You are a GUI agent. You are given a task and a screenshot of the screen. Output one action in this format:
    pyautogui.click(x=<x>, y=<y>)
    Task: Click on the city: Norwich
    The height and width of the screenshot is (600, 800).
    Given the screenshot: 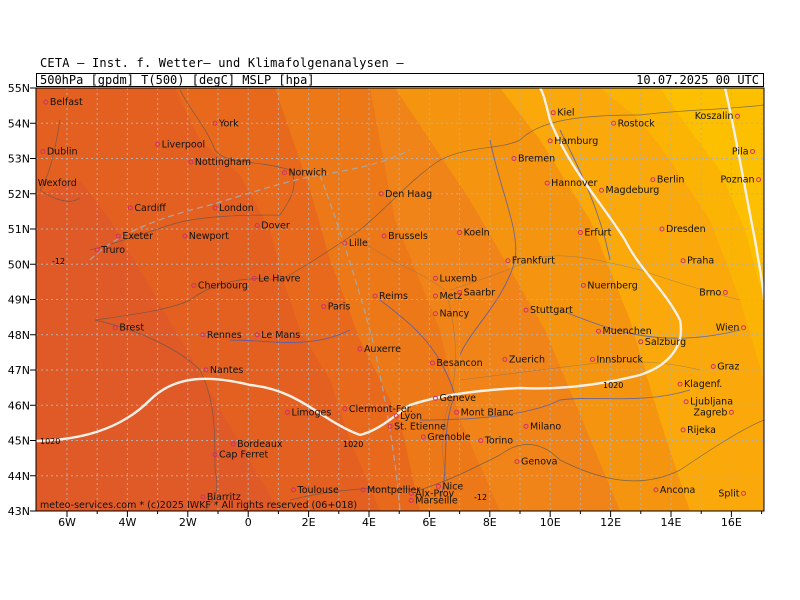 What is the action you would take?
    pyautogui.click(x=304, y=173)
    